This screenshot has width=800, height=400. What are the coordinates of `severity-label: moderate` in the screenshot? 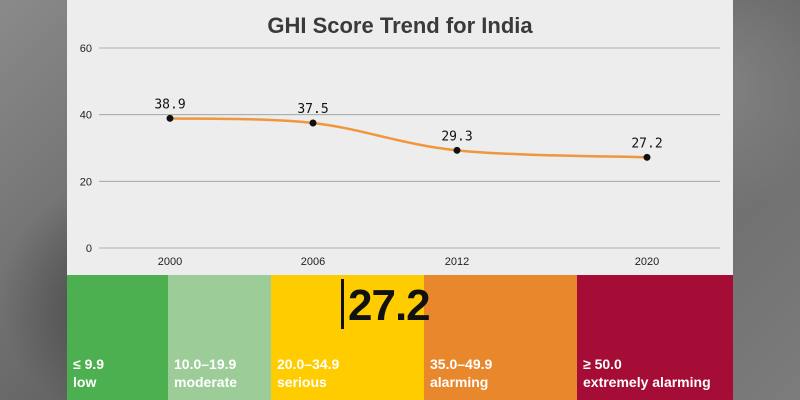 It's located at (206, 382).